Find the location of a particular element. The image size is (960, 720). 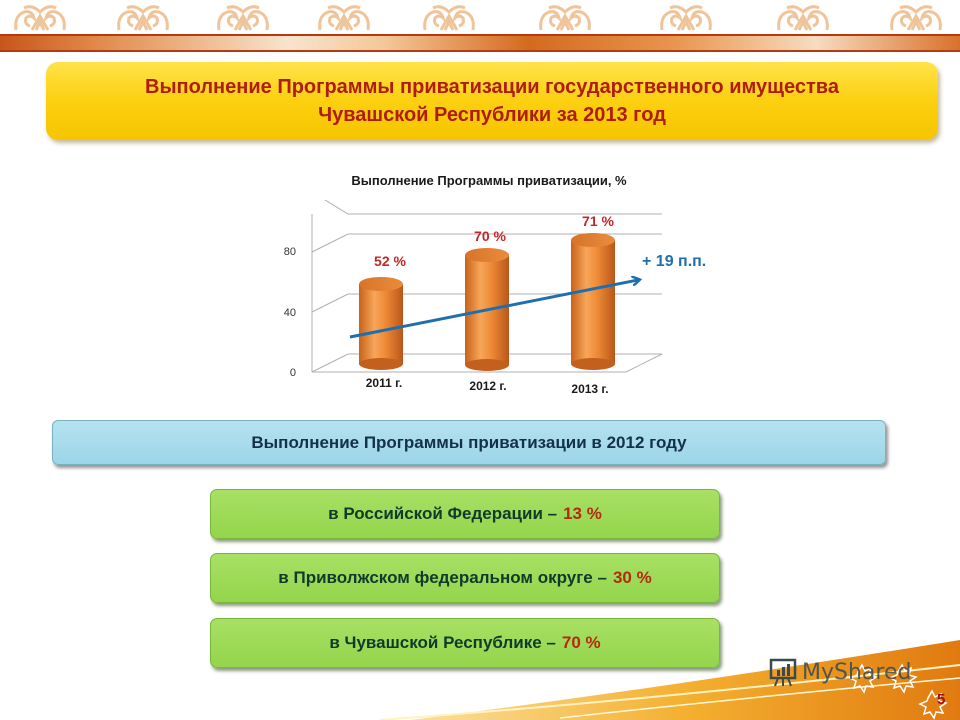

x-label: 2013 г. is located at coordinates (589, 389).